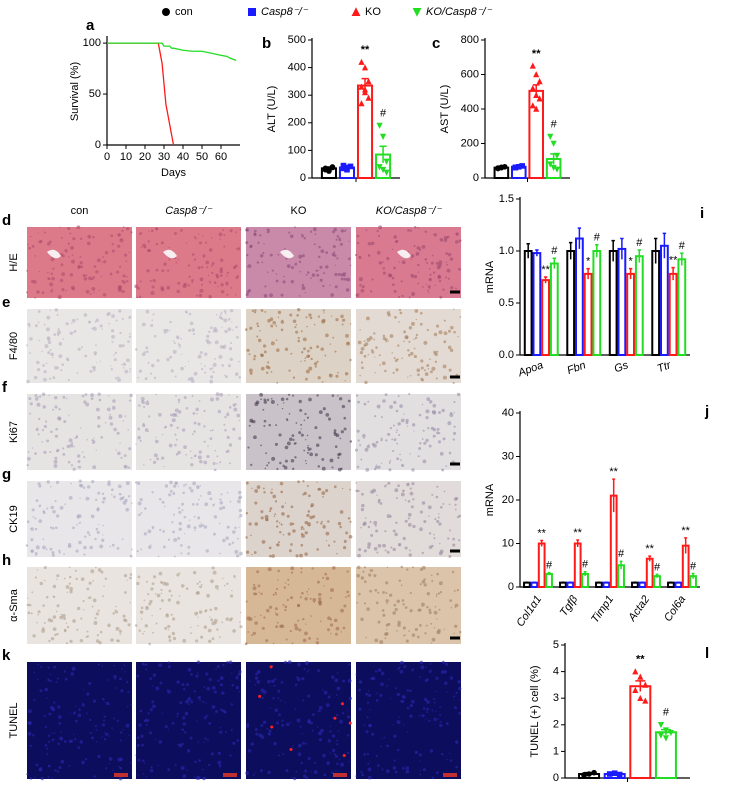 This screenshot has width=729, height=792. What do you see at coordinates (140, 94) in the screenshot?
I see `survival-line` at bounding box center [140, 94].